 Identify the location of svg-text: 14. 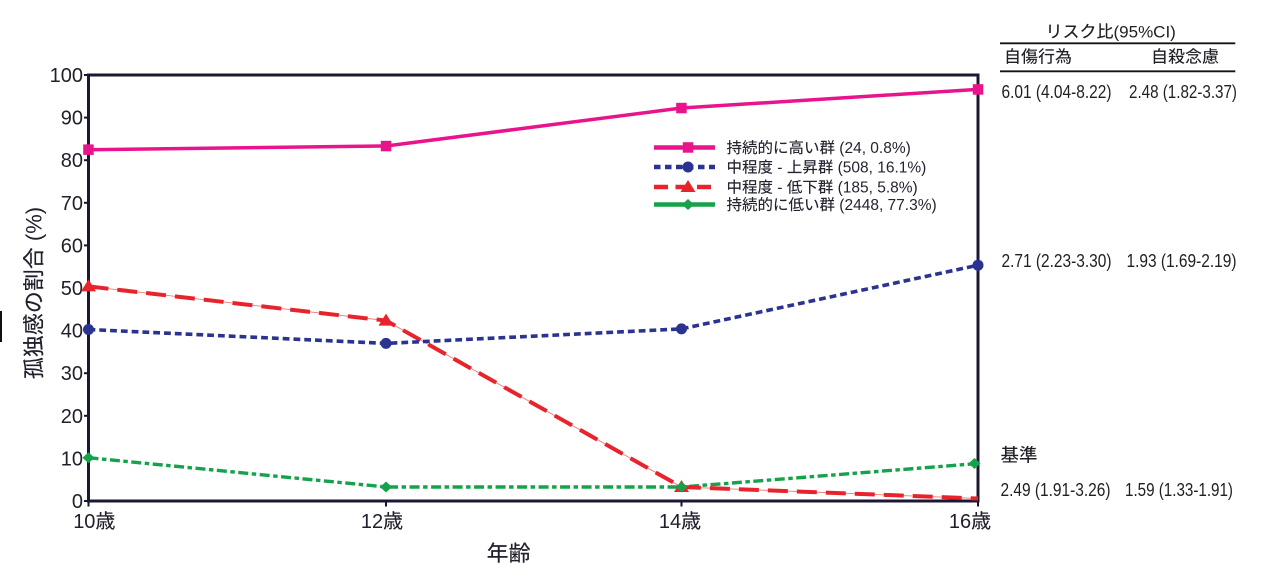
(670, 522).